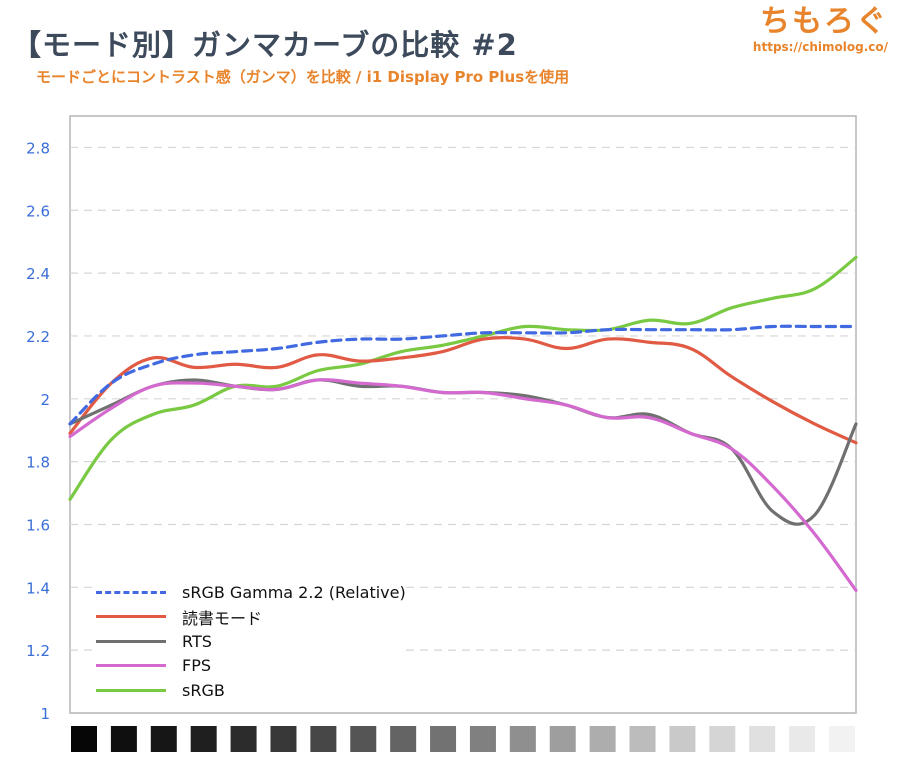 The width and height of the screenshot is (900, 763). I want to click on legend-item: sRGB Gamma 2.2 (Relative), so click(251, 592).